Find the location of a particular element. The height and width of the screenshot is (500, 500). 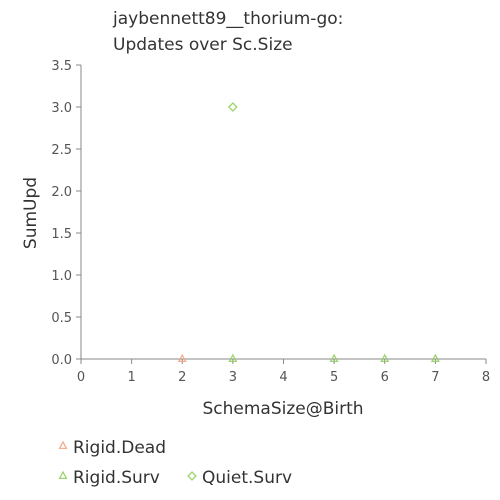

x-tick-label: 3 is located at coordinates (233, 377).